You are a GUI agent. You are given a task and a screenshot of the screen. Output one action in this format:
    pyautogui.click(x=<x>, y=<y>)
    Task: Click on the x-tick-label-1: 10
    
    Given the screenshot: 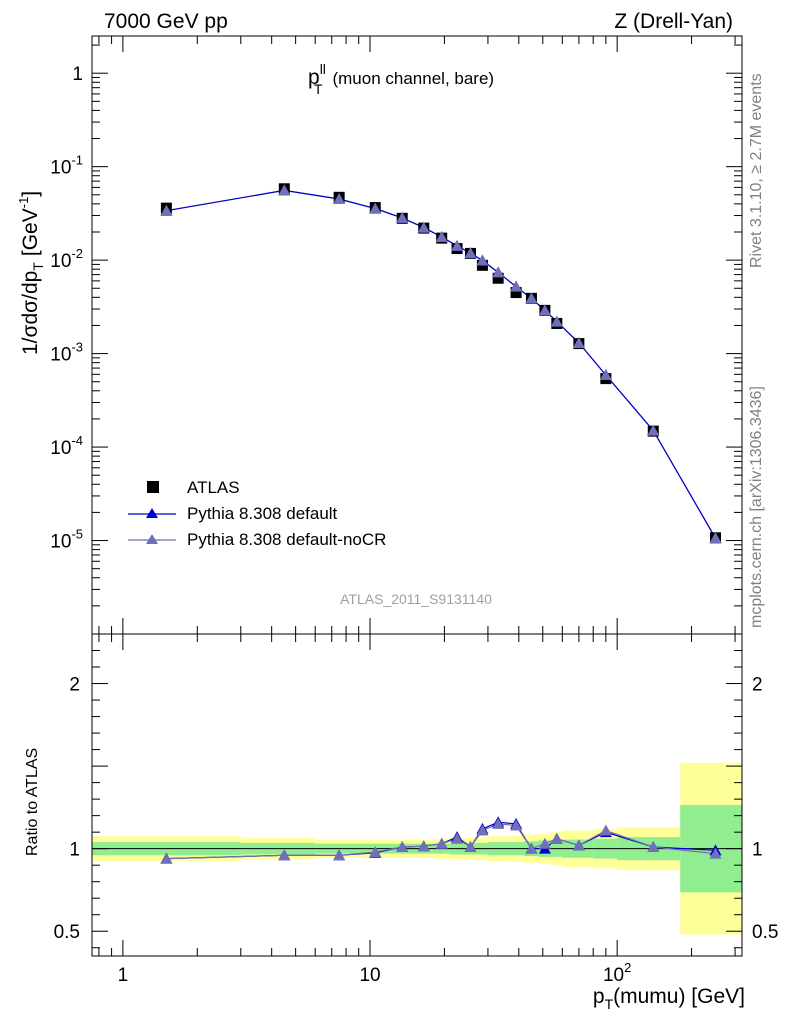 What is the action you would take?
    pyautogui.click(x=369, y=975)
    